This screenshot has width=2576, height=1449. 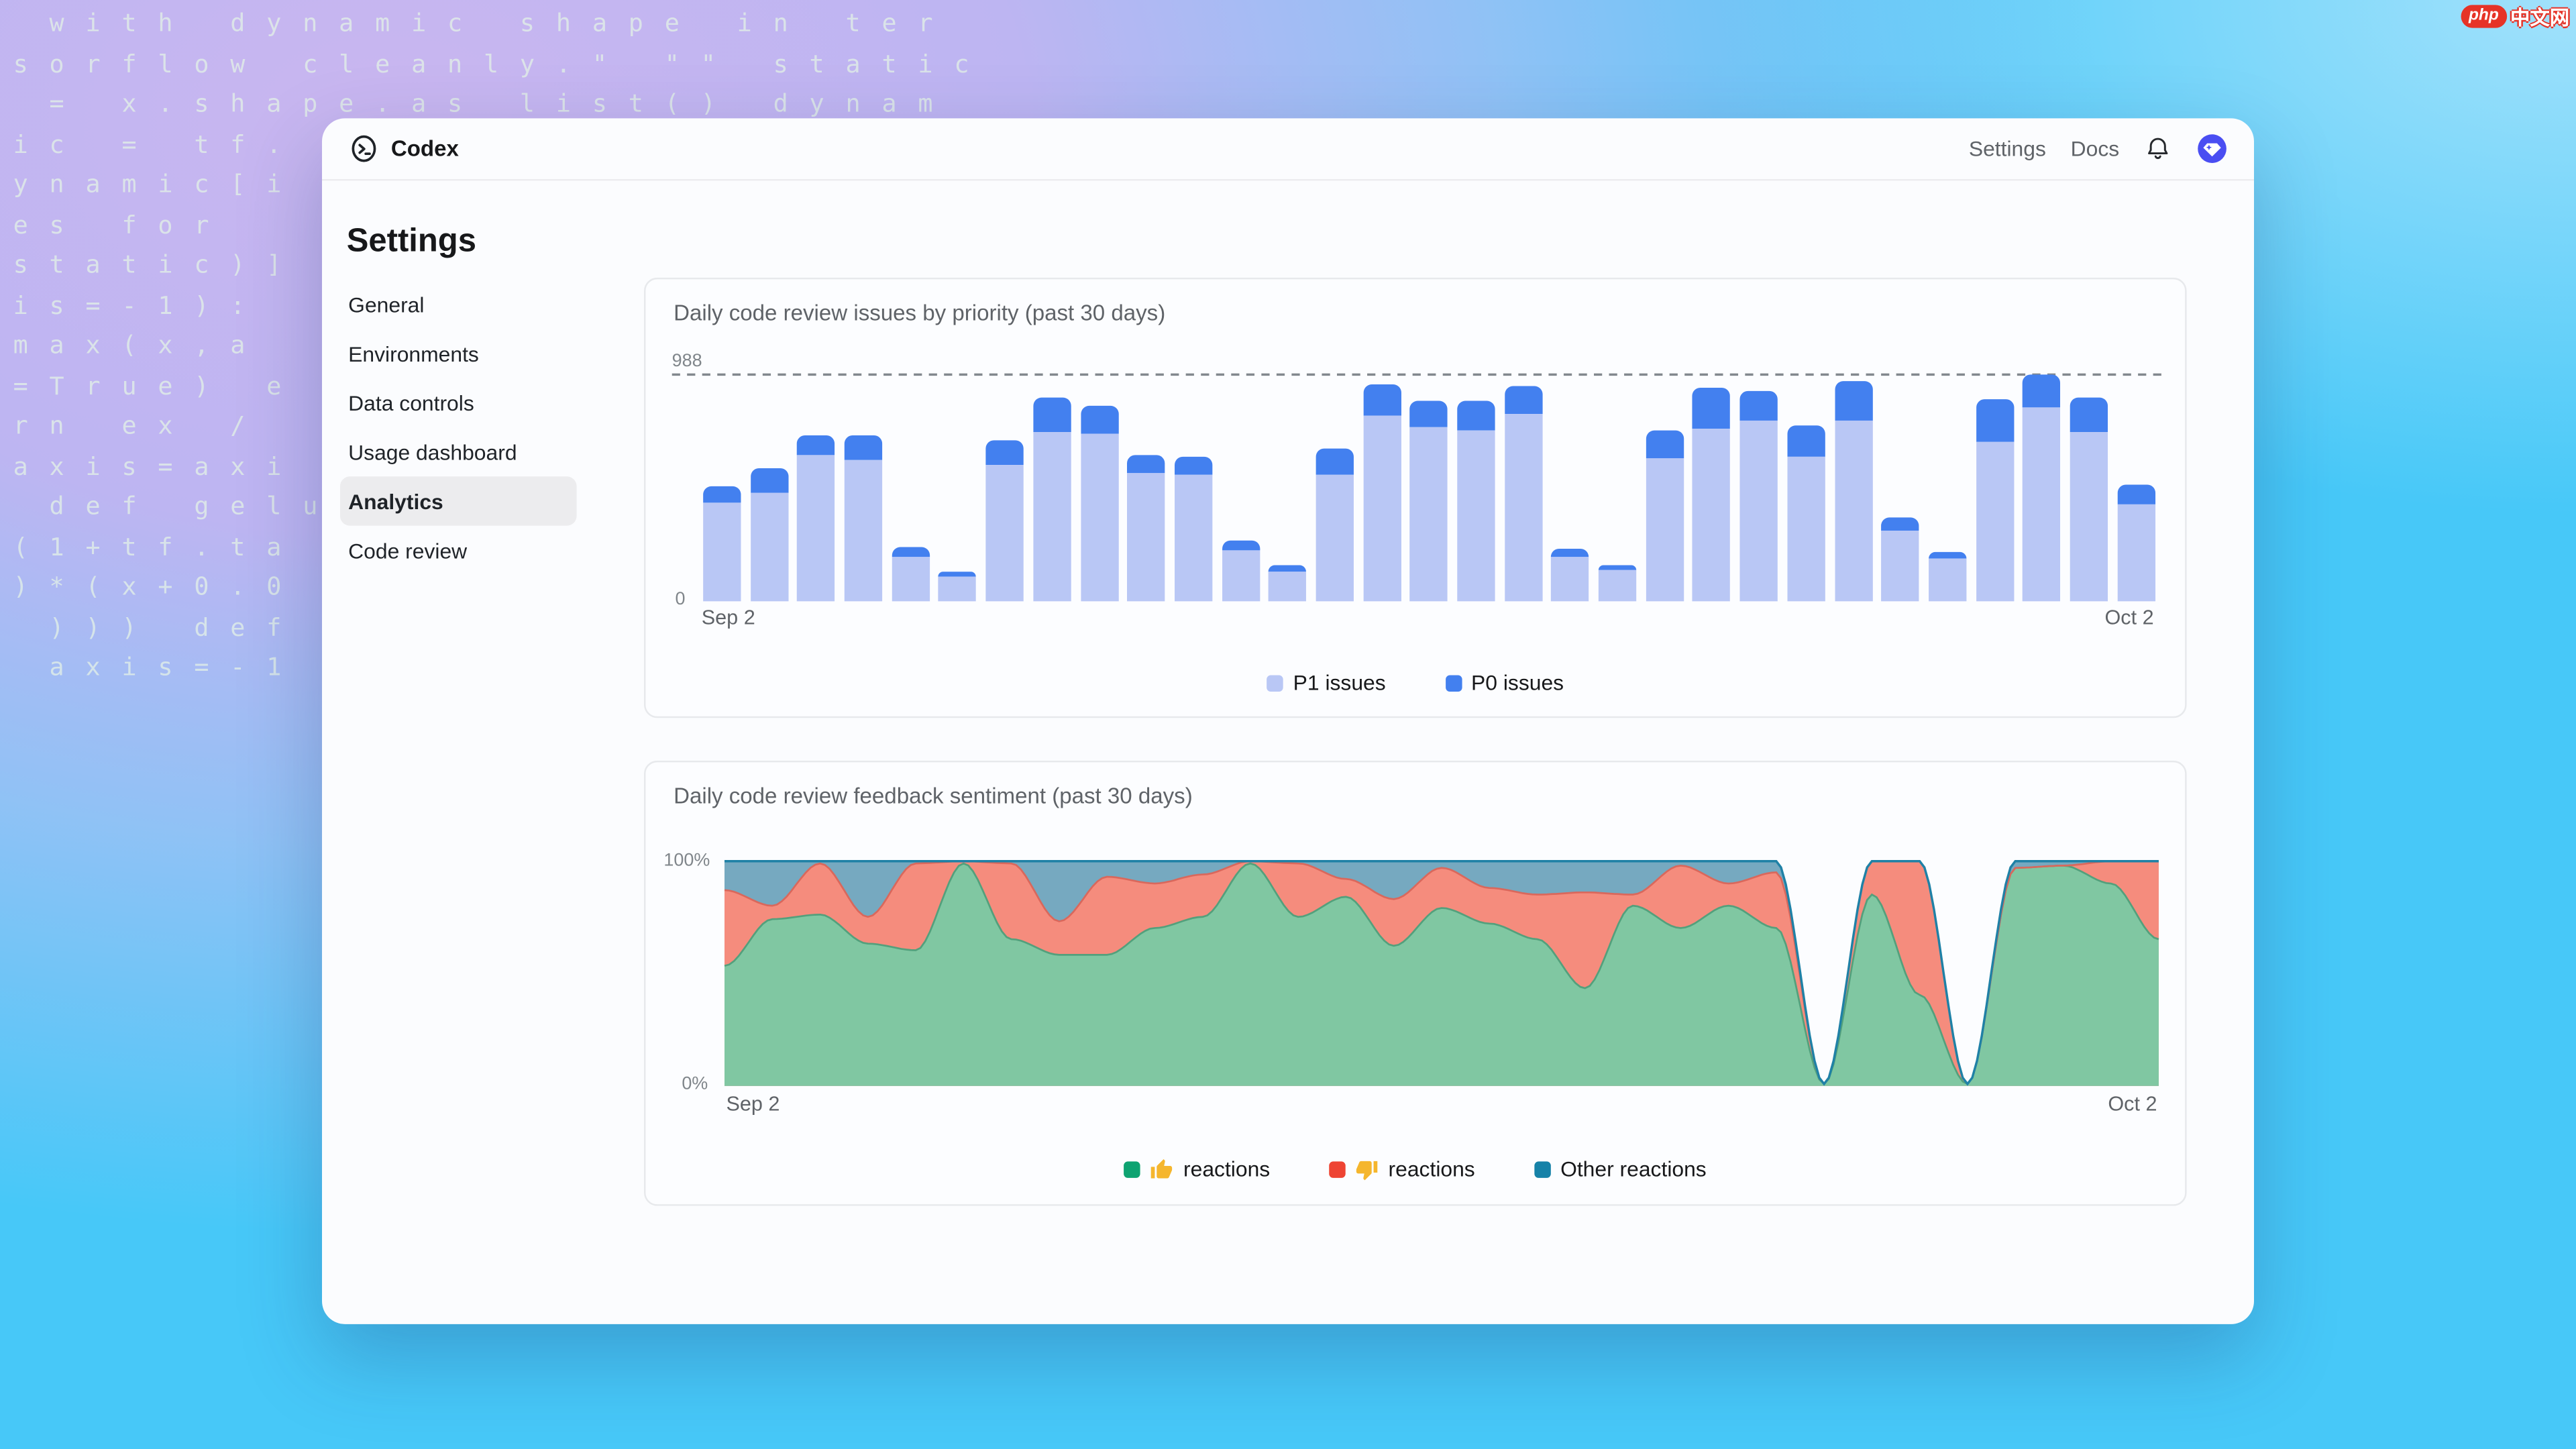 What do you see at coordinates (158, 546) in the screenshot?
I see `code-line: (1+tf.ta` at bounding box center [158, 546].